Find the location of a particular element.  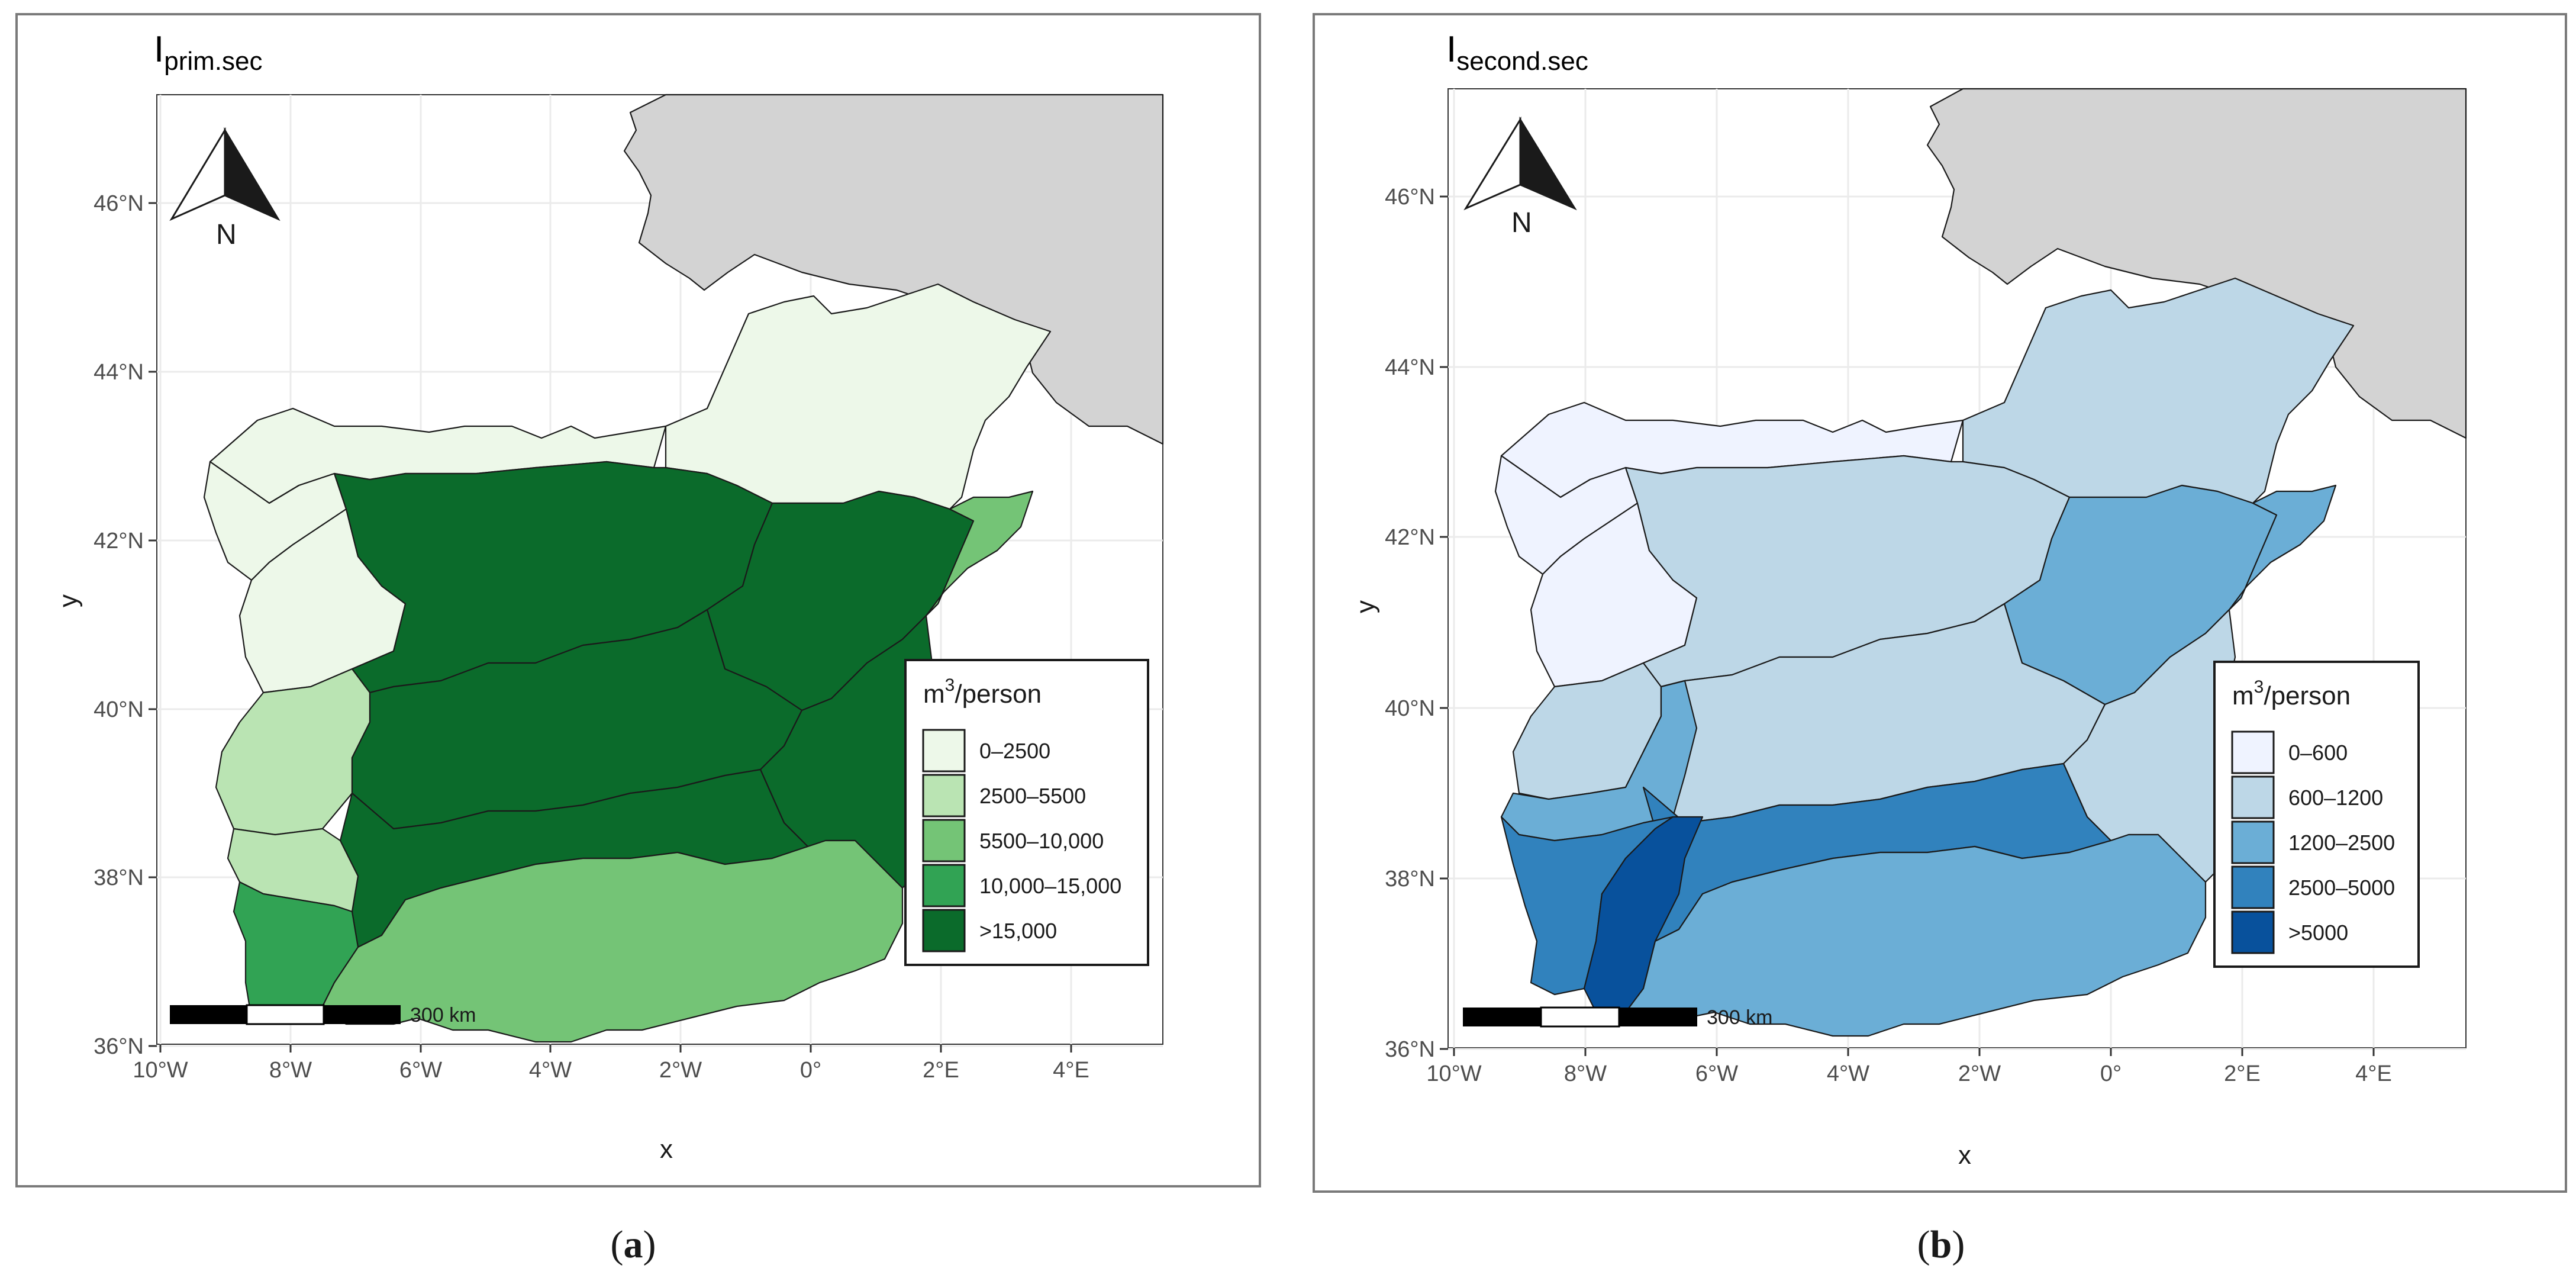

x-tick-label: 8°W is located at coordinates (290, 1070).